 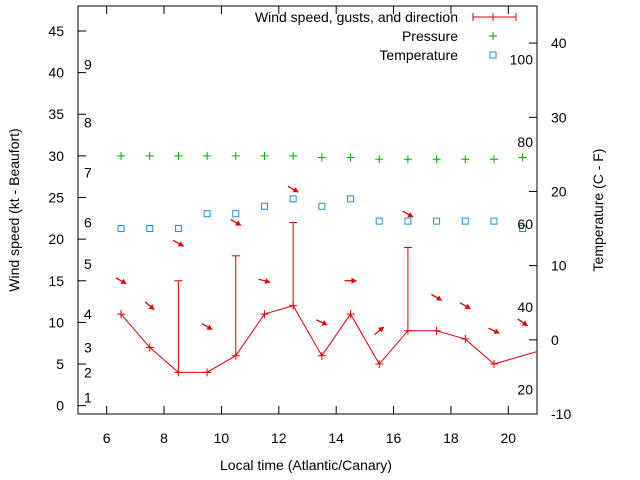 I want to click on legend-swatch-plus, so click(x=493, y=17).